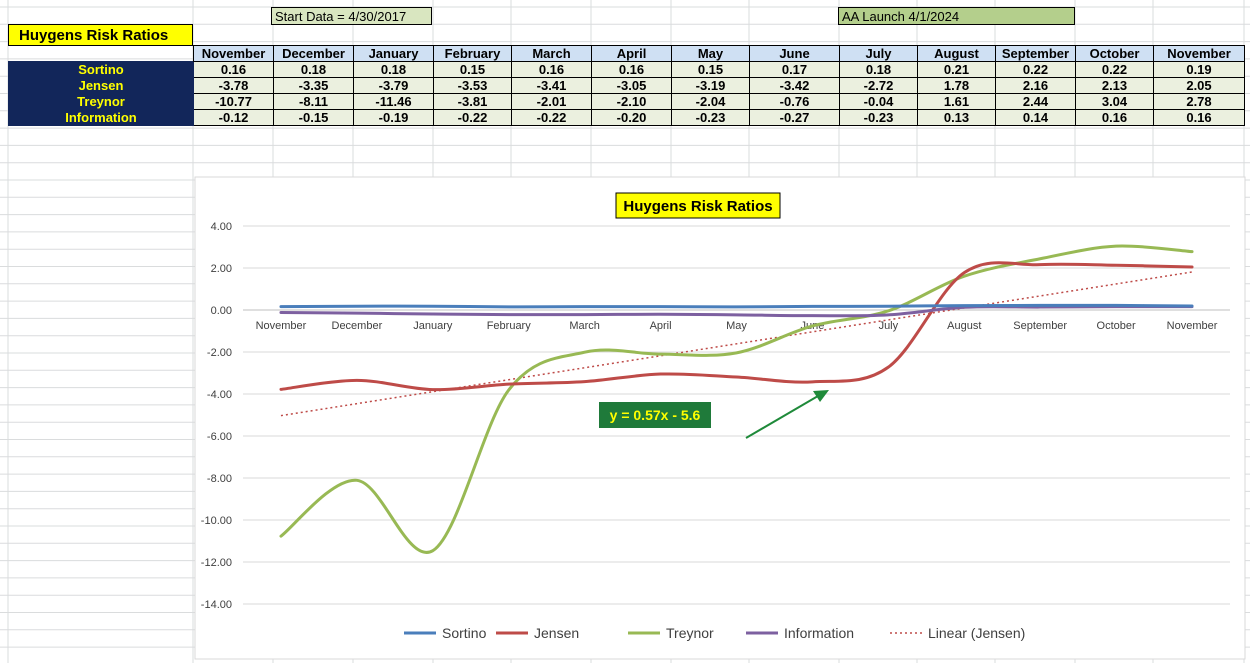  I want to click on row-label: Treynor, so click(101, 101).